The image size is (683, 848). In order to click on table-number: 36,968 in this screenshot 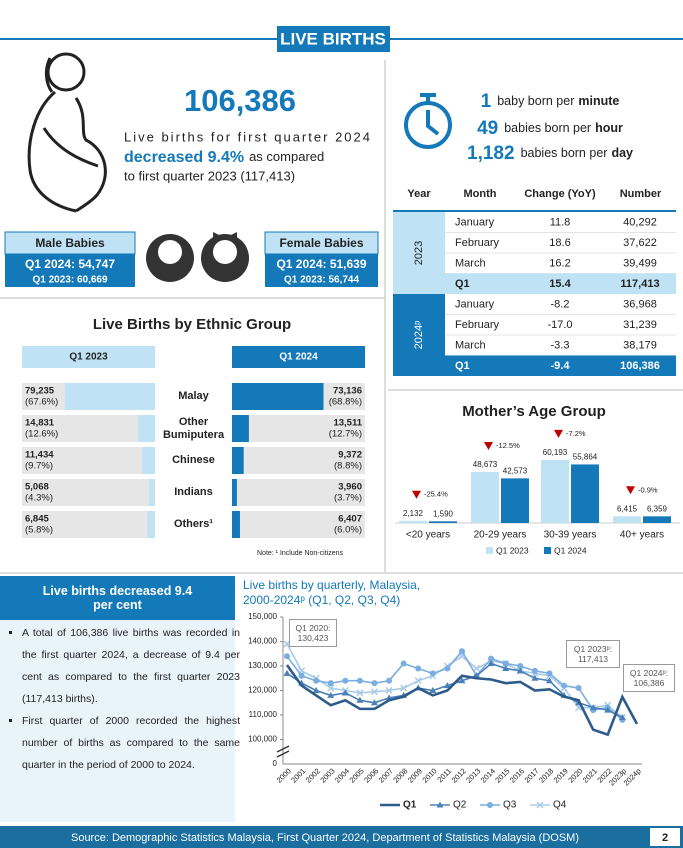, I will do `click(640, 304)`.